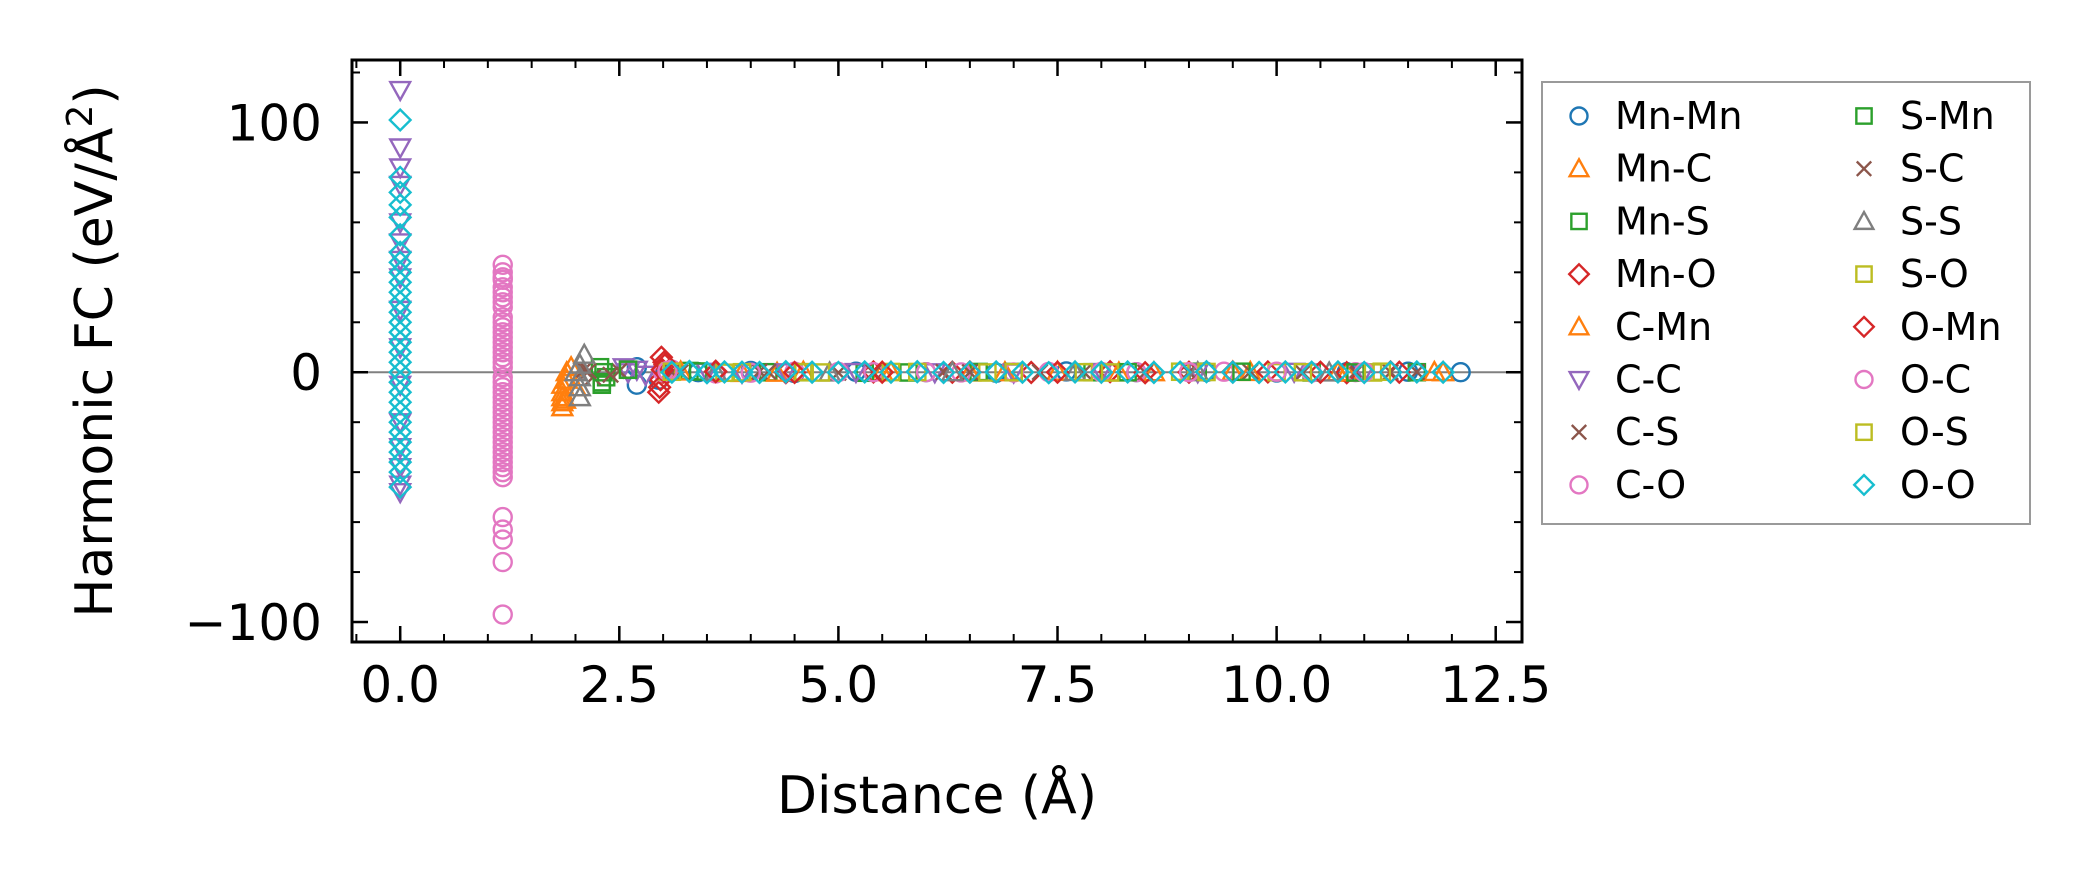 The width and height of the screenshot is (2076, 883). I want to click on legend-marker-s-c, so click(1864, 168).